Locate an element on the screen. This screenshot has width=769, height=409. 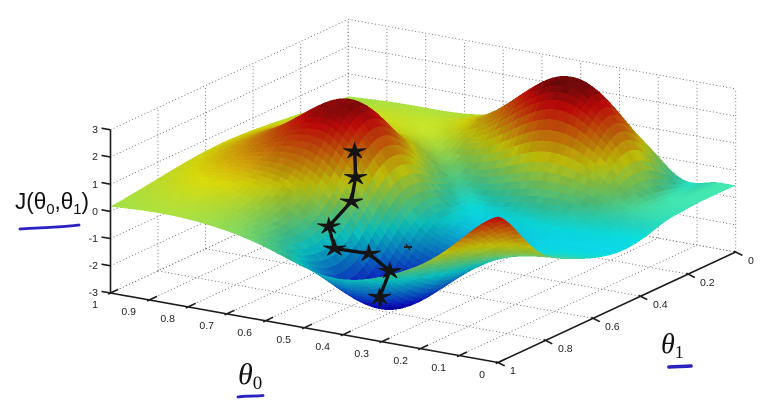
svg-text: -1 is located at coordinates (93, 239).